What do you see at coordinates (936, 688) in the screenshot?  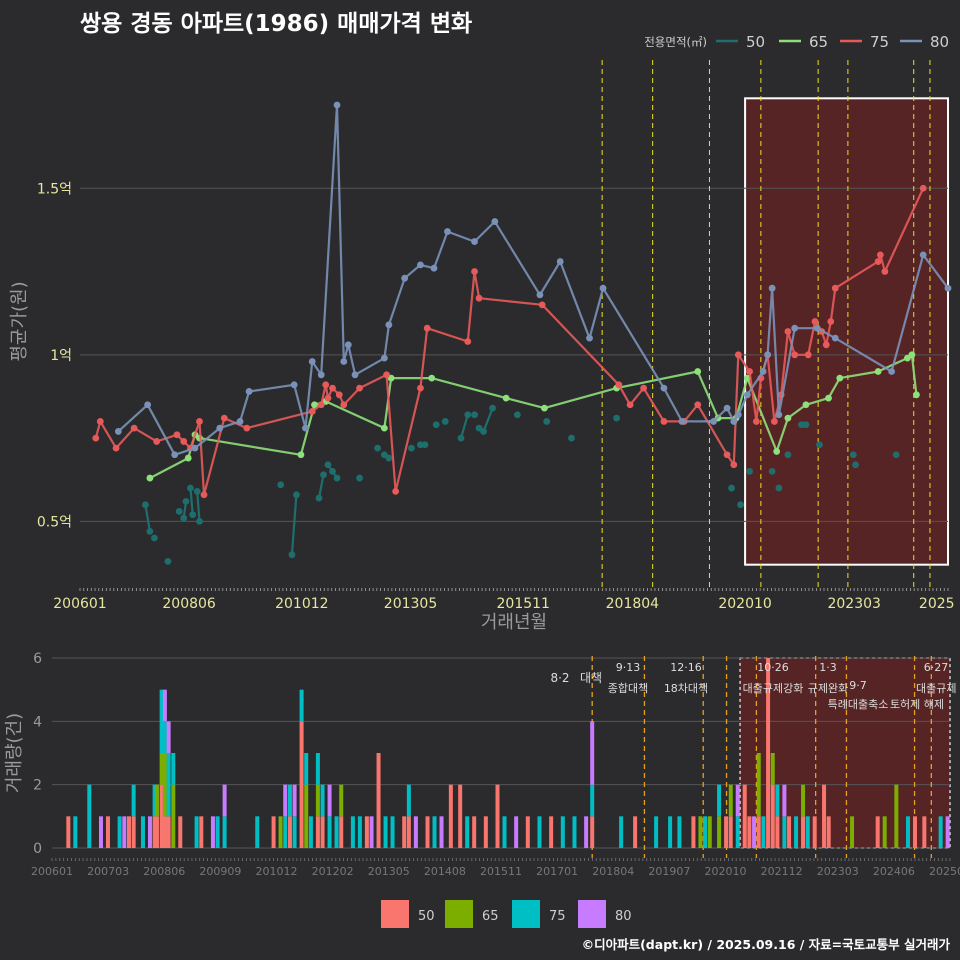 I see `policy-name: 대출규제` at bounding box center [936, 688].